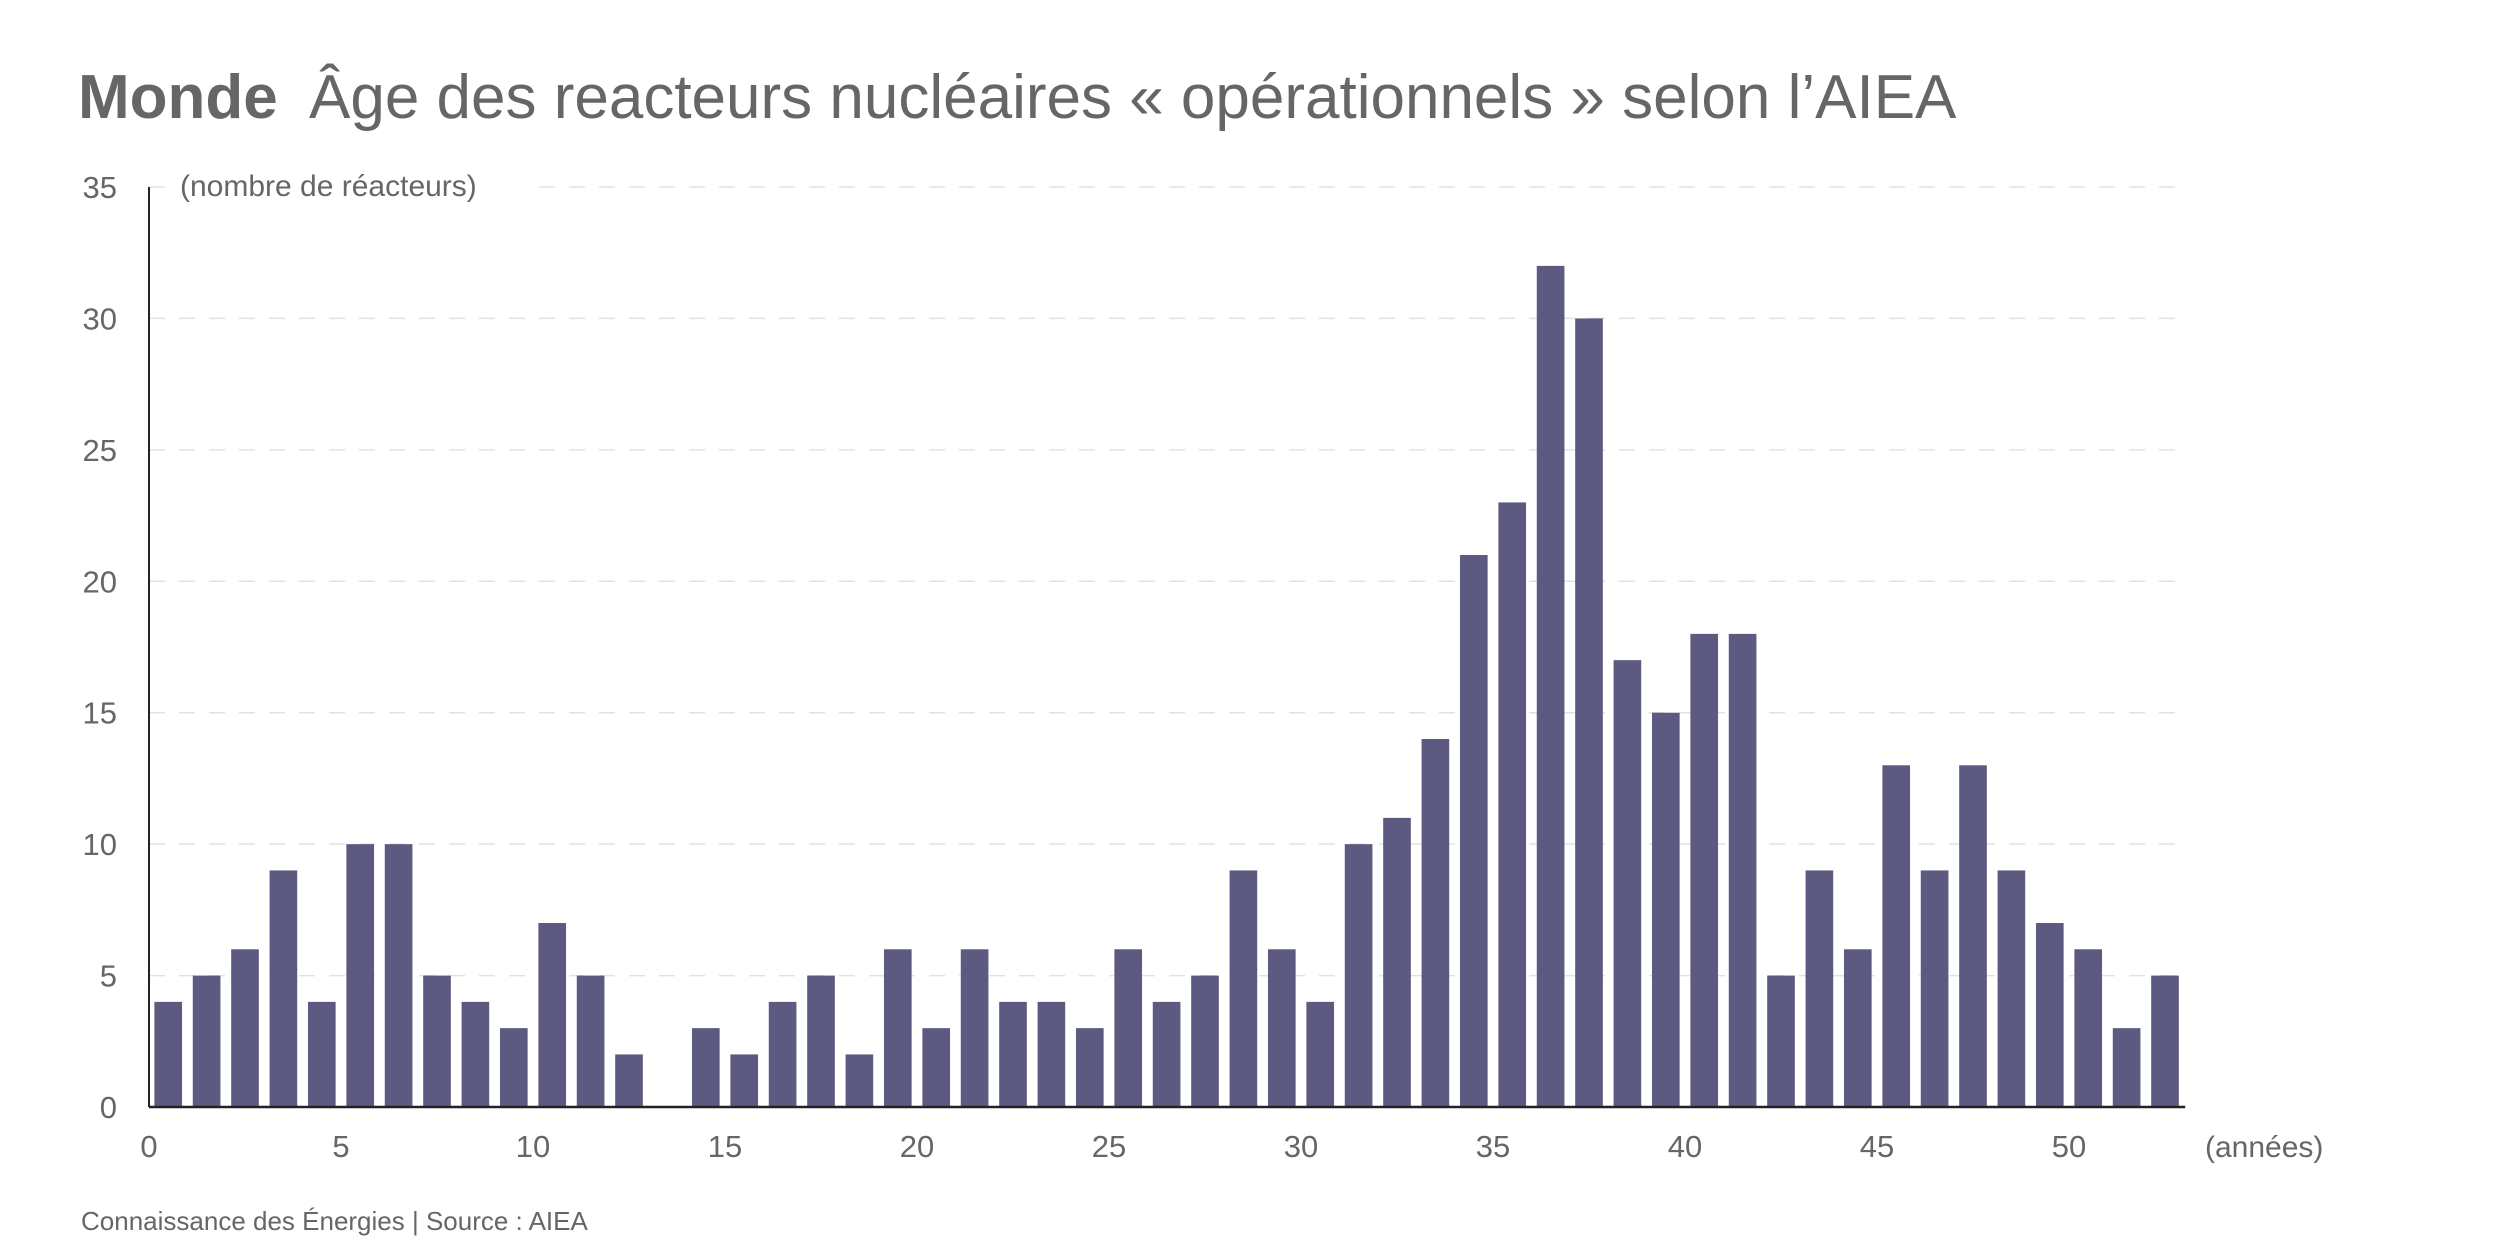 This screenshot has height=1250, width=2500. What do you see at coordinates (2069, 1146) in the screenshot?
I see `x-tick-label: 50` at bounding box center [2069, 1146].